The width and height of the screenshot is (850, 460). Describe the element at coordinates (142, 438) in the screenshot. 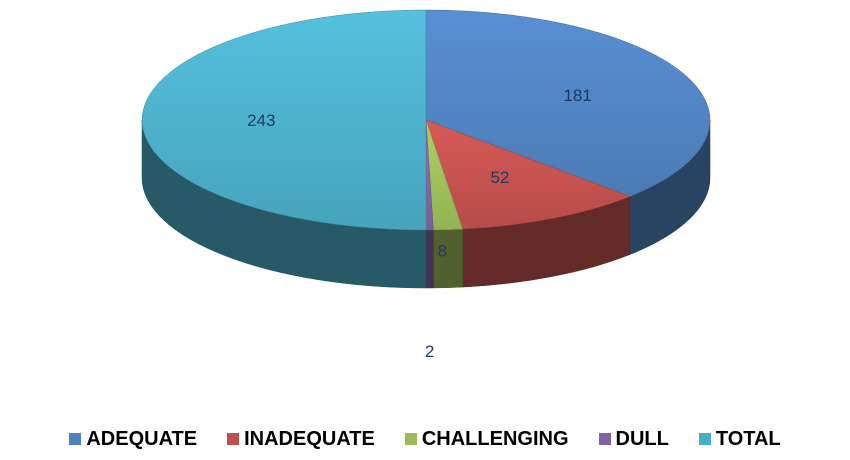

I see `legend-label-adequate: ADEQUATE` at that location.